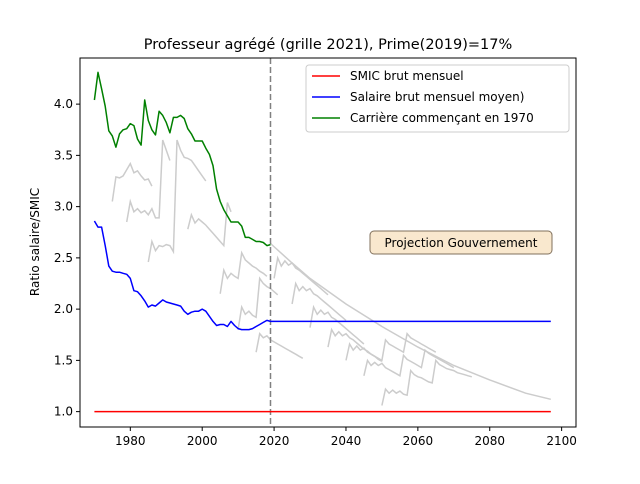 Image resolution: width=640 pixels, height=484 pixels. What do you see at coordinates (130, 441) in the screenshot?
I see `x-tick-label-1980: 1980` at bounding box center [130, 441].